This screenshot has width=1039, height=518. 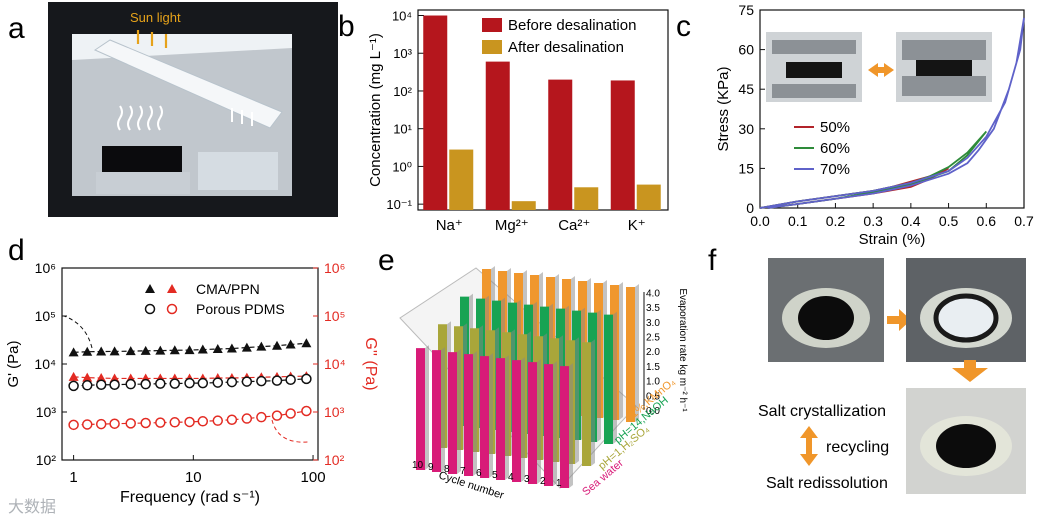 I want to click on panel-c-xtick-label: 0.7, so click(x=1024, y=221).